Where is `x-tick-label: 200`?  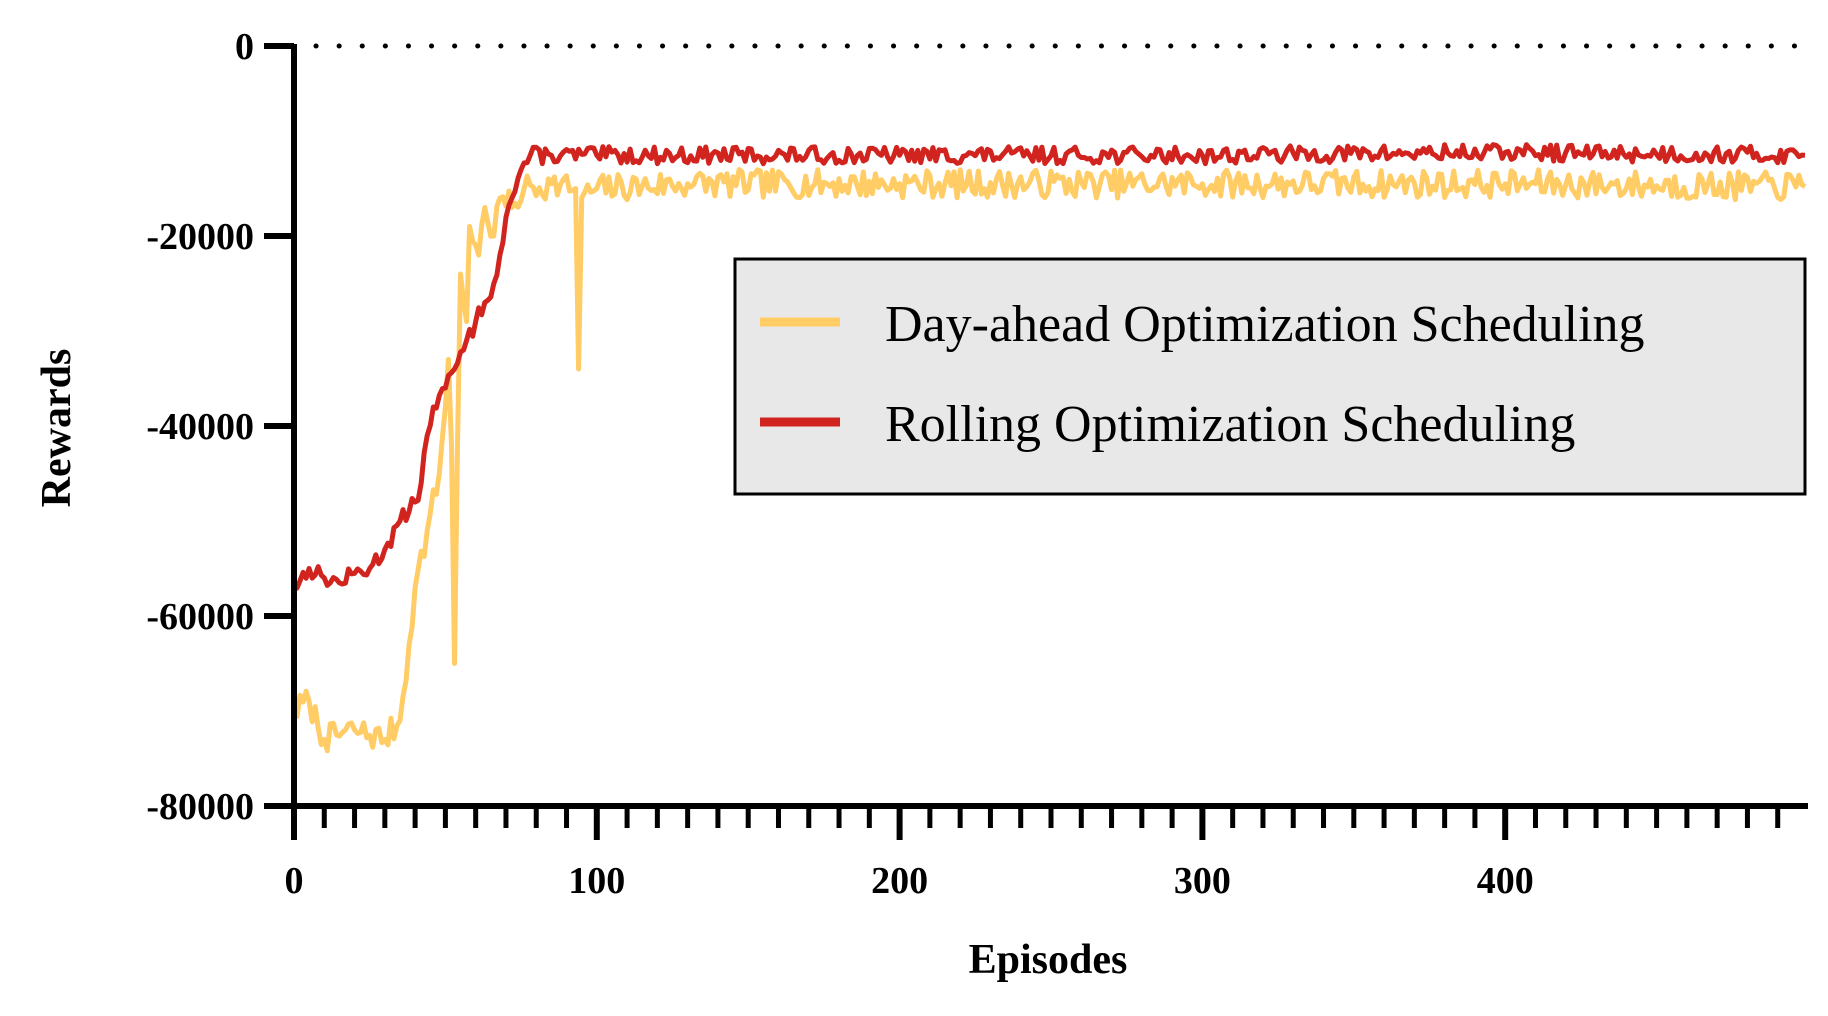
x-tick-label: 200 is located at coordinates (899, 881).